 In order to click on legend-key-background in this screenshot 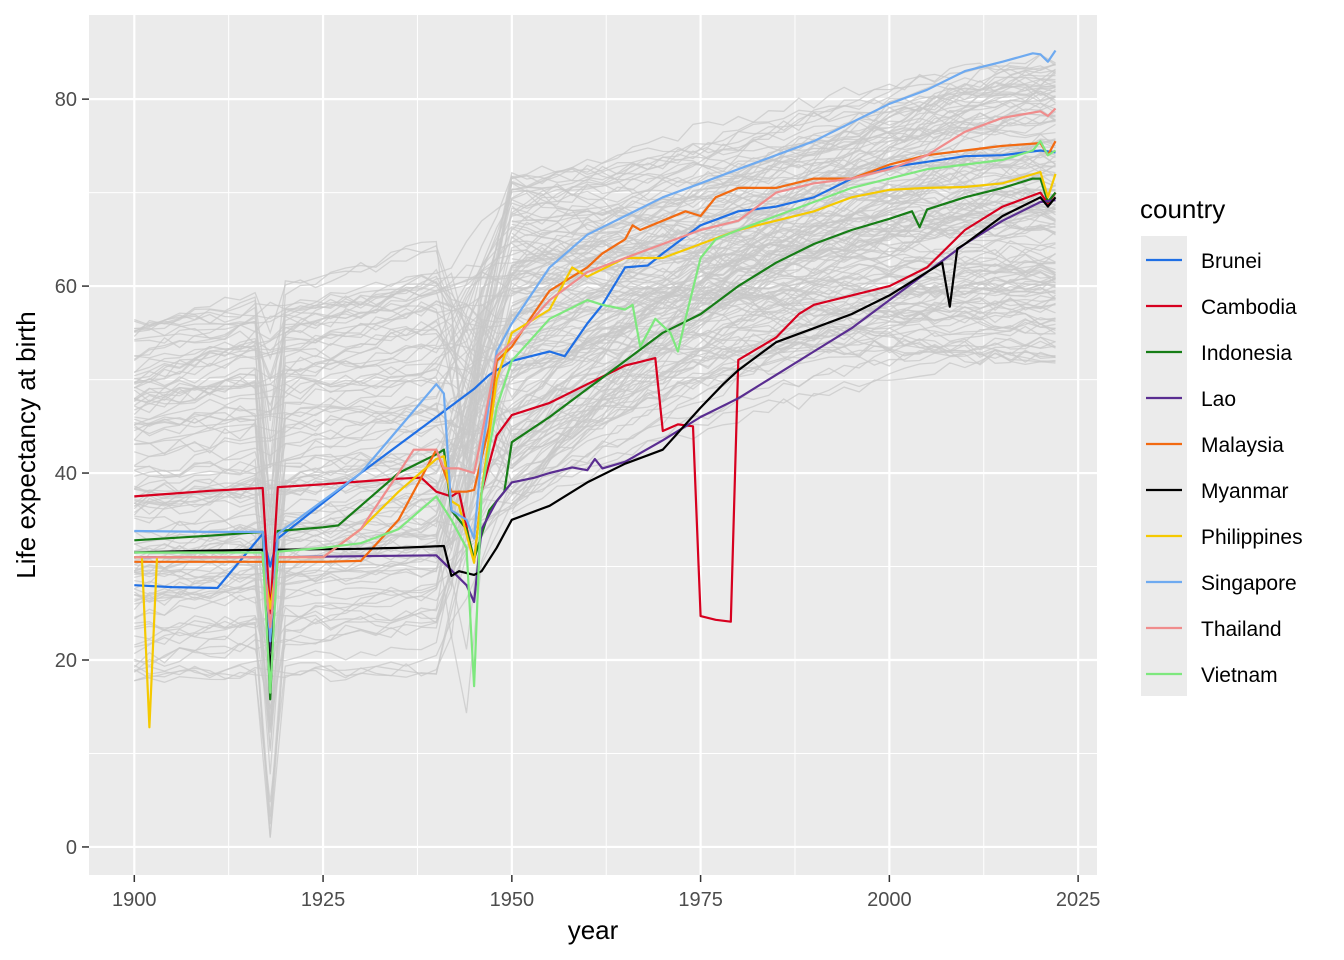, I will do `click(1164, 466)`.